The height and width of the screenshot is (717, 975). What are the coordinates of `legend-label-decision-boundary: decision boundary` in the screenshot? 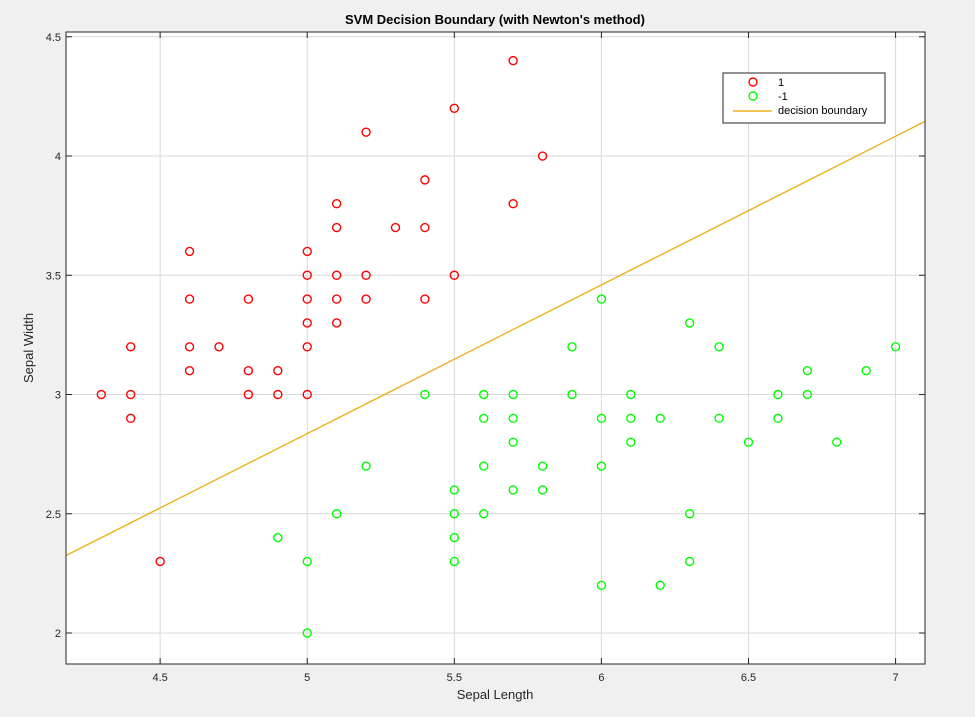 It's located at (823, 111).